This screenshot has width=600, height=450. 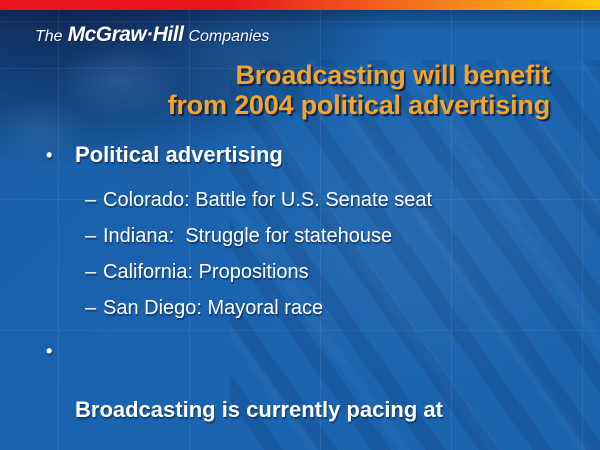 I want to click on sub-bullet-label: Colorado: Battle for U.S. Senate seat, so click(x=268, y=200).